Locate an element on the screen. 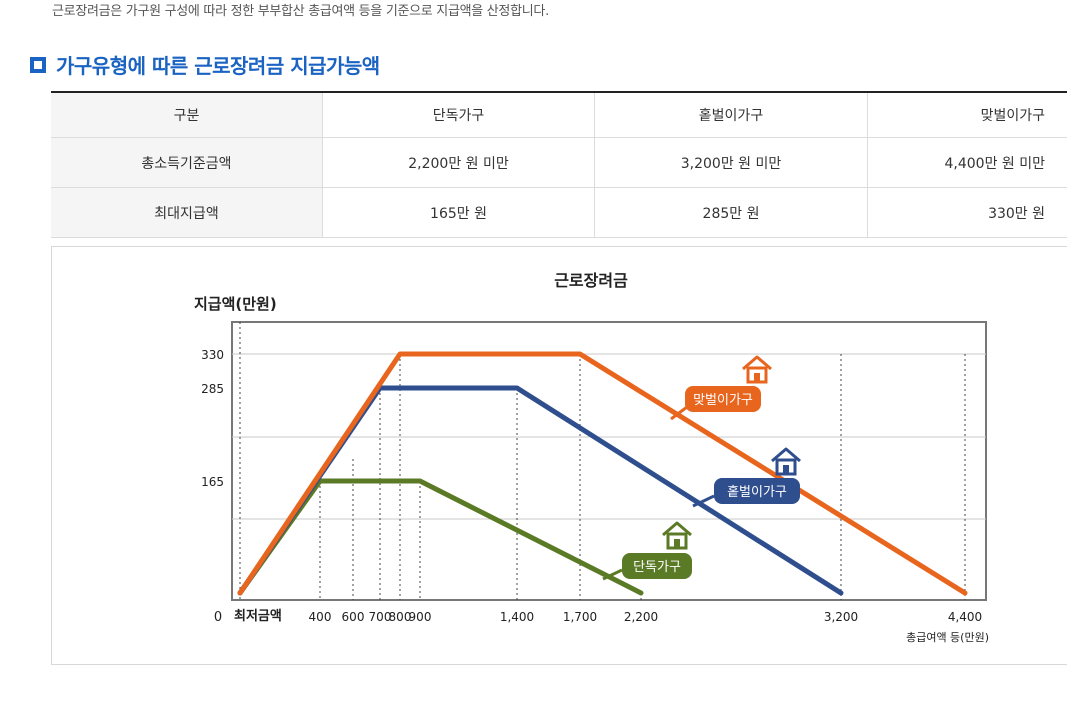  table-cell: 3,200만 원 미만 is located at coordinates (731, 162).